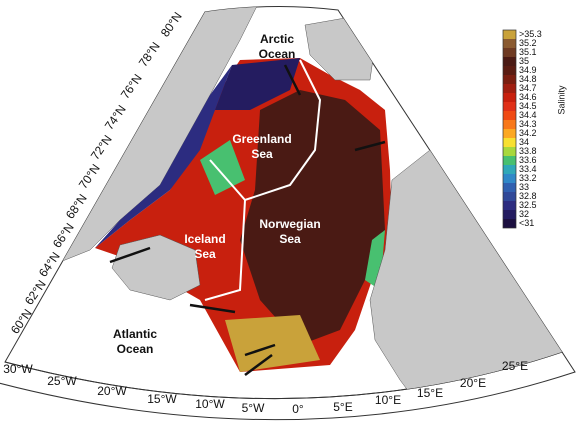 This screenshot has height=447, width=581. What do you see at coordinates (528, 133) in the screenshot?
I see `colorbar-label: 34.2` at bounding box center [528, 133].